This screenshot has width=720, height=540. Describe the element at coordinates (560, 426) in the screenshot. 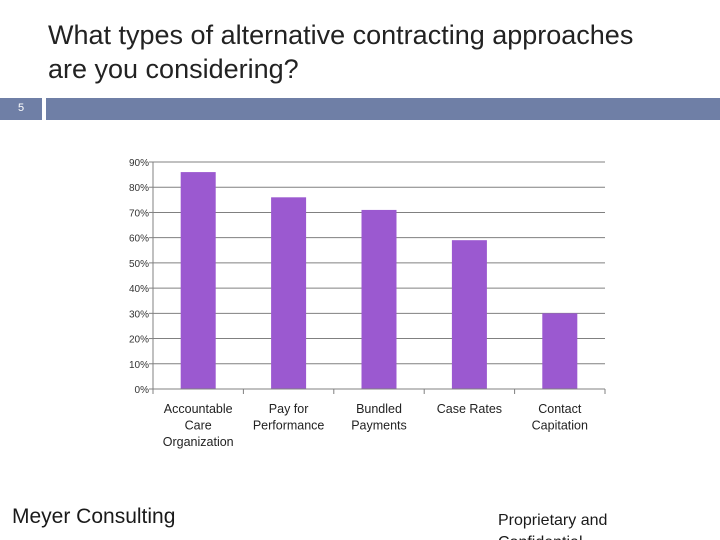

I see `x-tick-label: Capitation` at that location.